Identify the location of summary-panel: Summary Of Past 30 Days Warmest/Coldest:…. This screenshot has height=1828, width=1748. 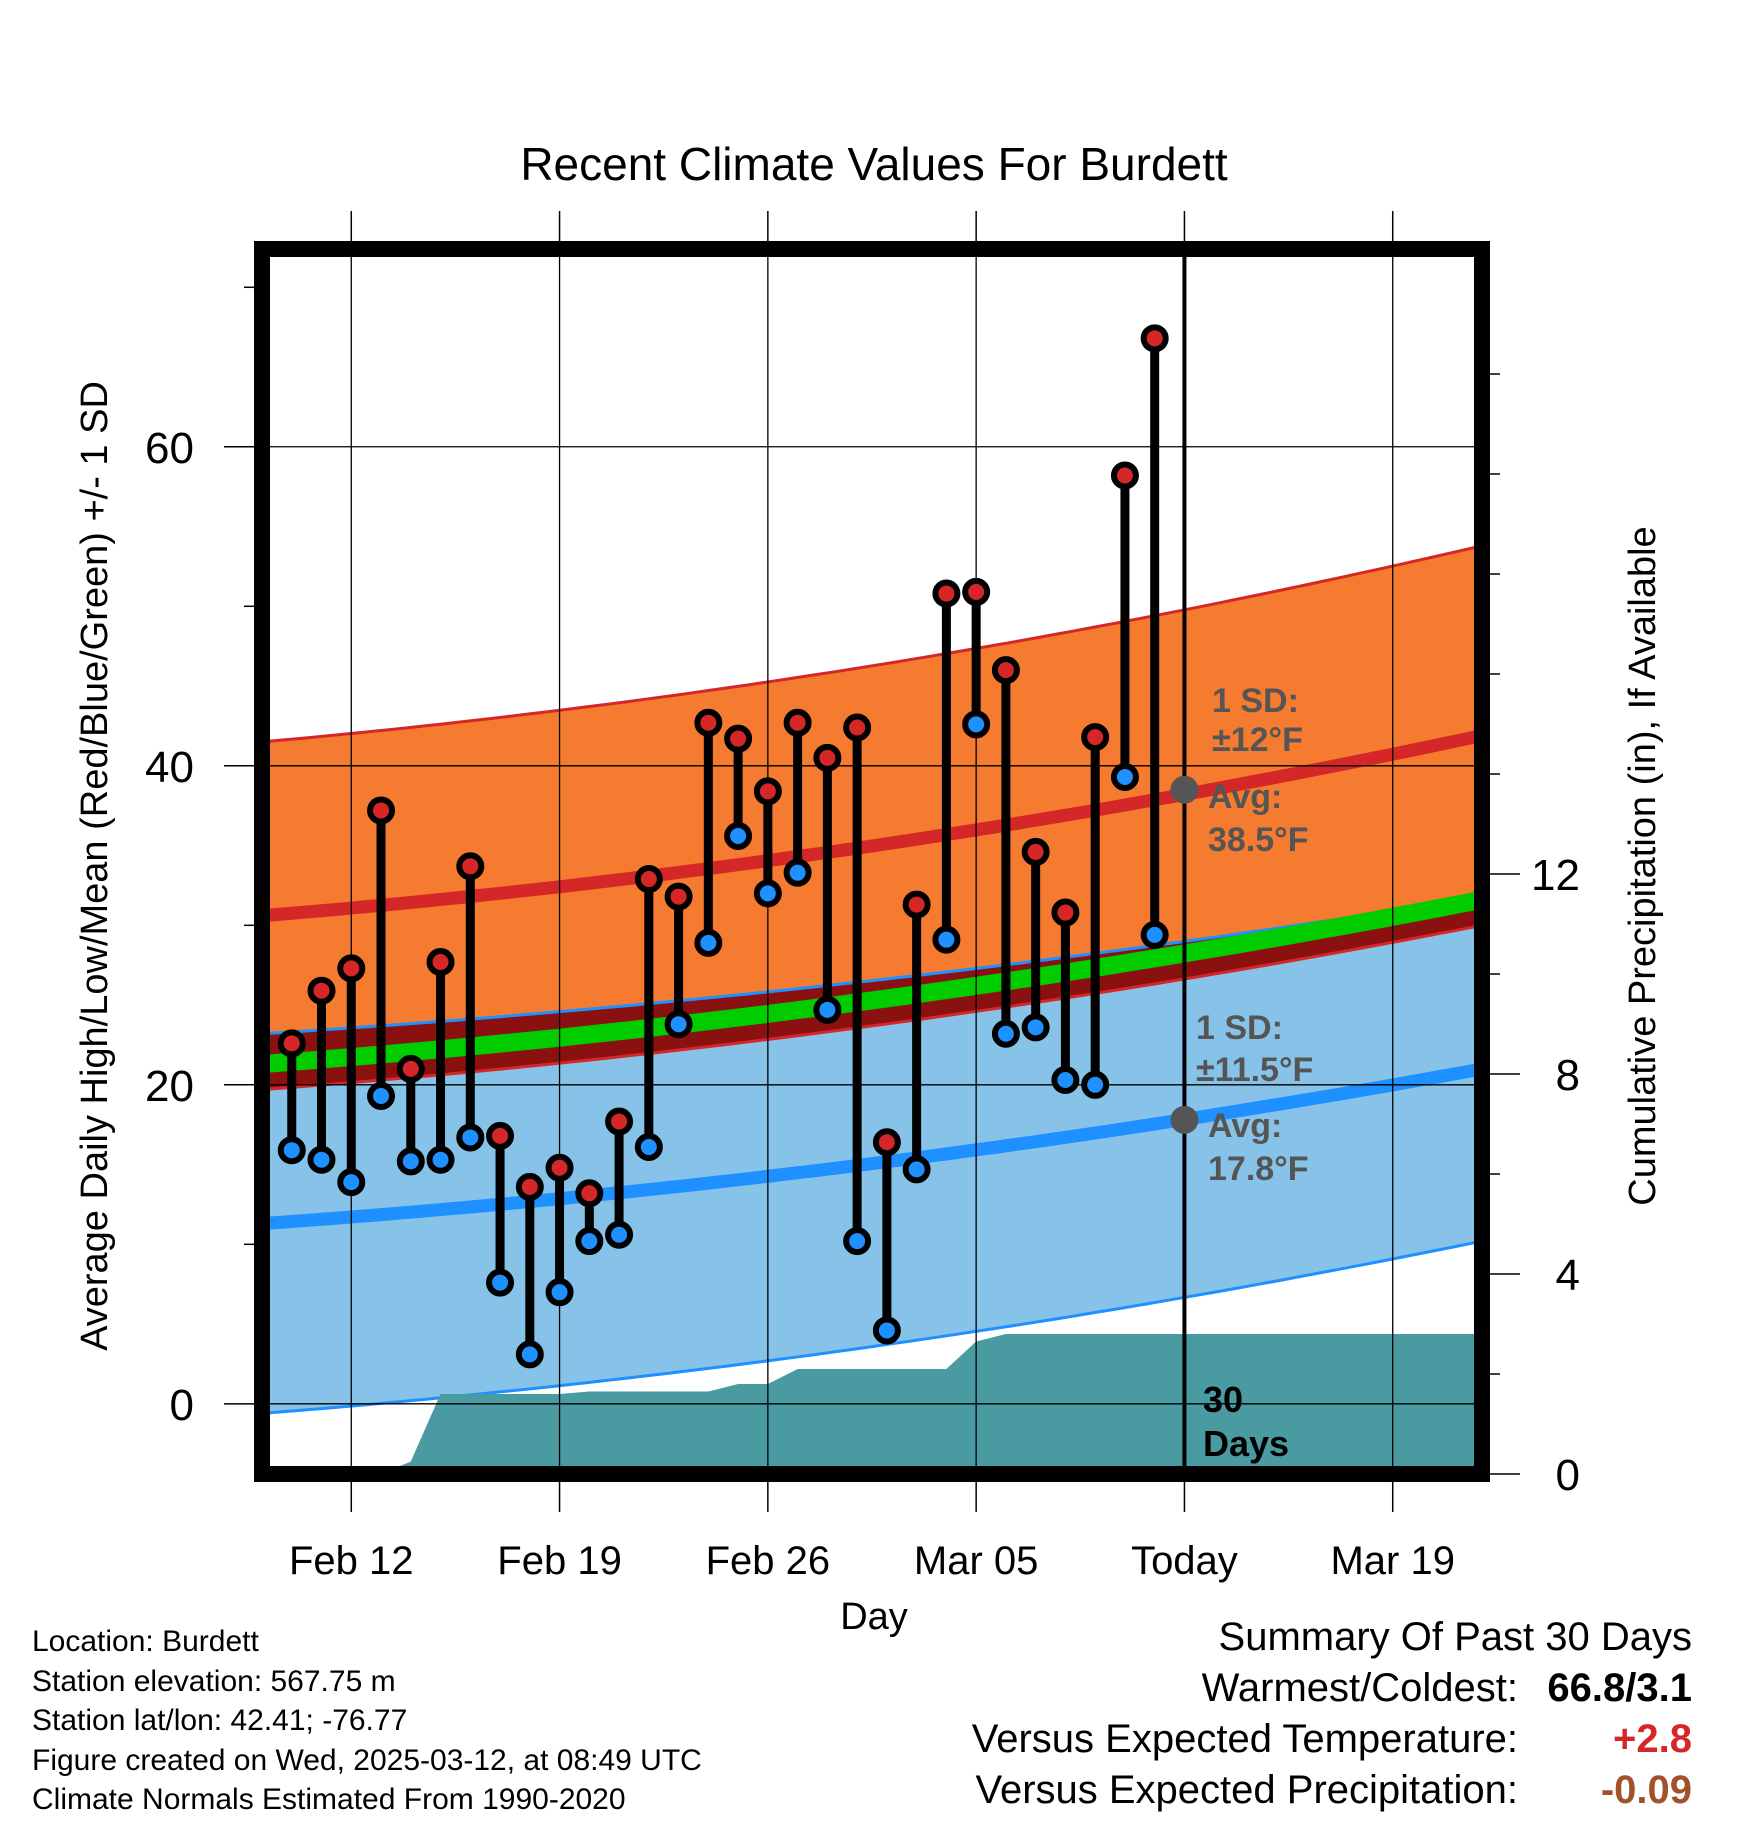
(1332, 1714).